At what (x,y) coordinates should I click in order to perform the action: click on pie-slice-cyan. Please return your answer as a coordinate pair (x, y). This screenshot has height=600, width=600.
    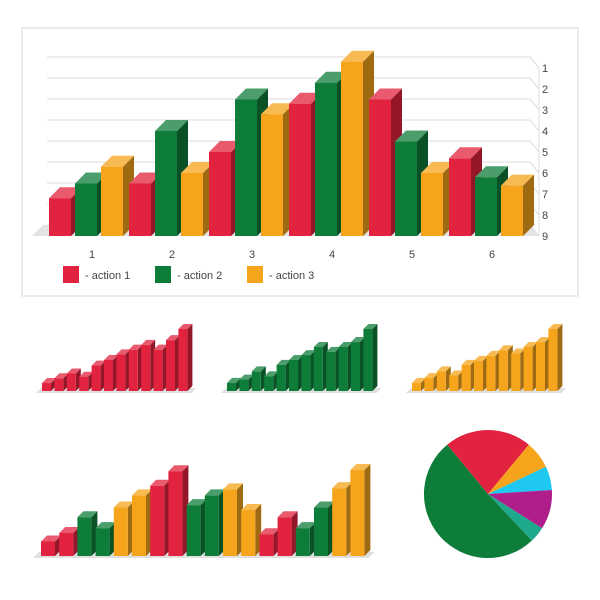
    Looking at the image, I should click on (520, 480).